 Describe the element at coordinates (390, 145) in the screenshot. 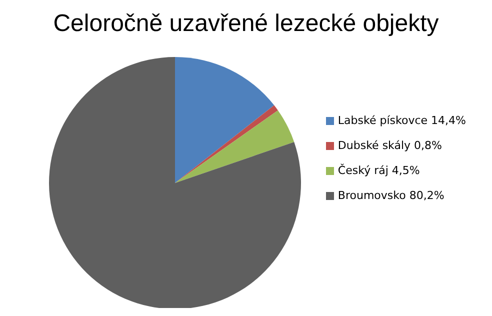

I see `legend-label: Dubské skály 0,8%` at that location.